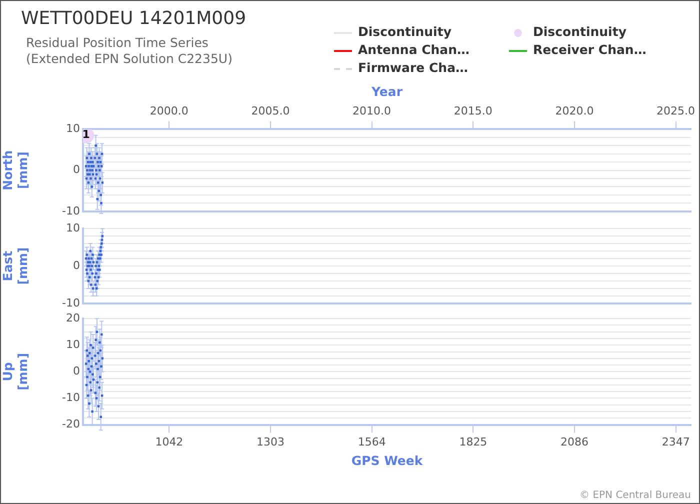 This screenshot has width=700, height=504. I want to click on x-tick-label: 1825, so click(473, 441).